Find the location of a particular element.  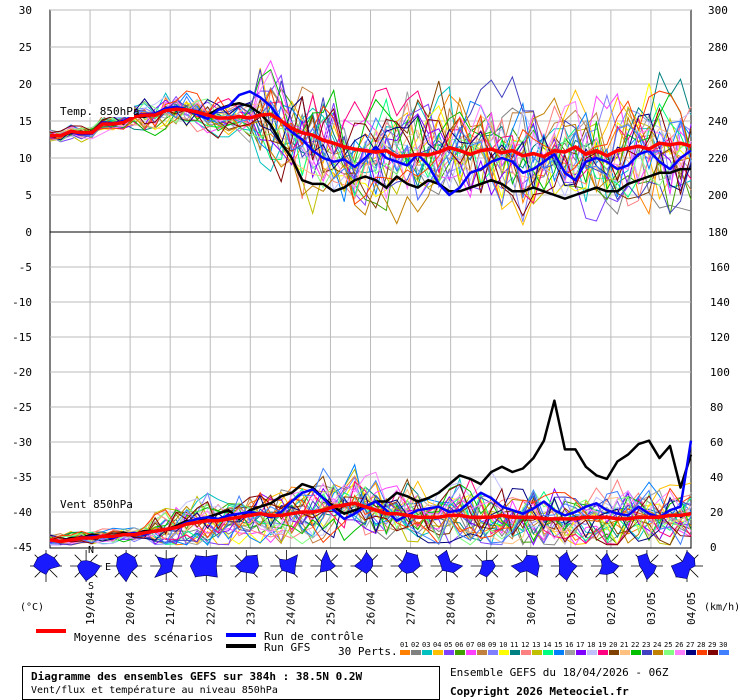

date-tick-label: 22/04 is located at coordinates (210, 608).